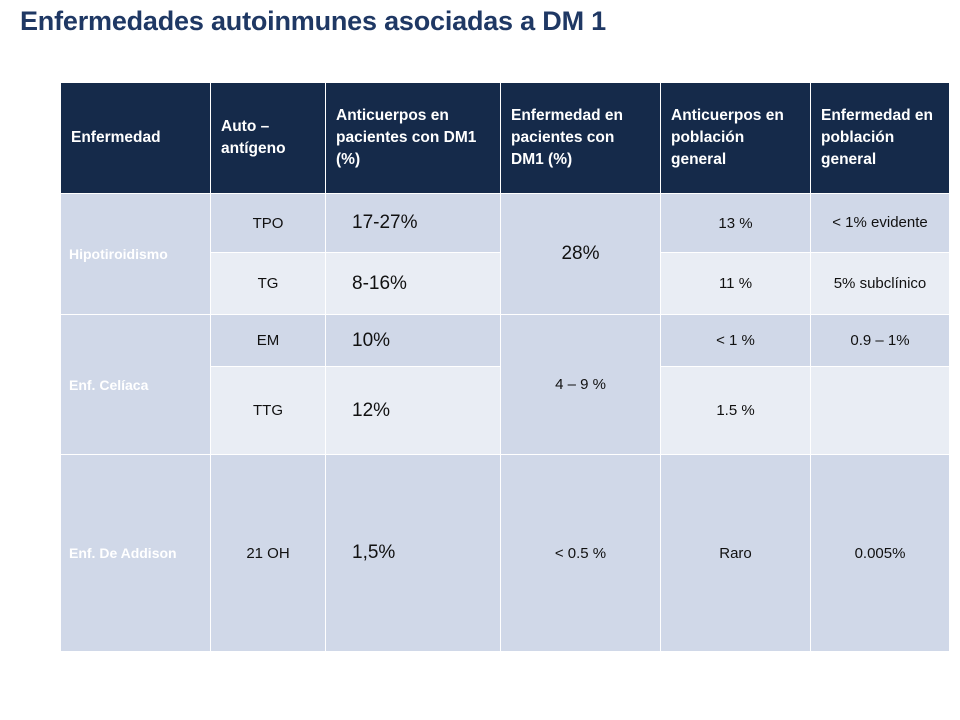  Describe the element at coordinates (268, 283) in the screenshot. I see `antigen-cell: TG` at that location.